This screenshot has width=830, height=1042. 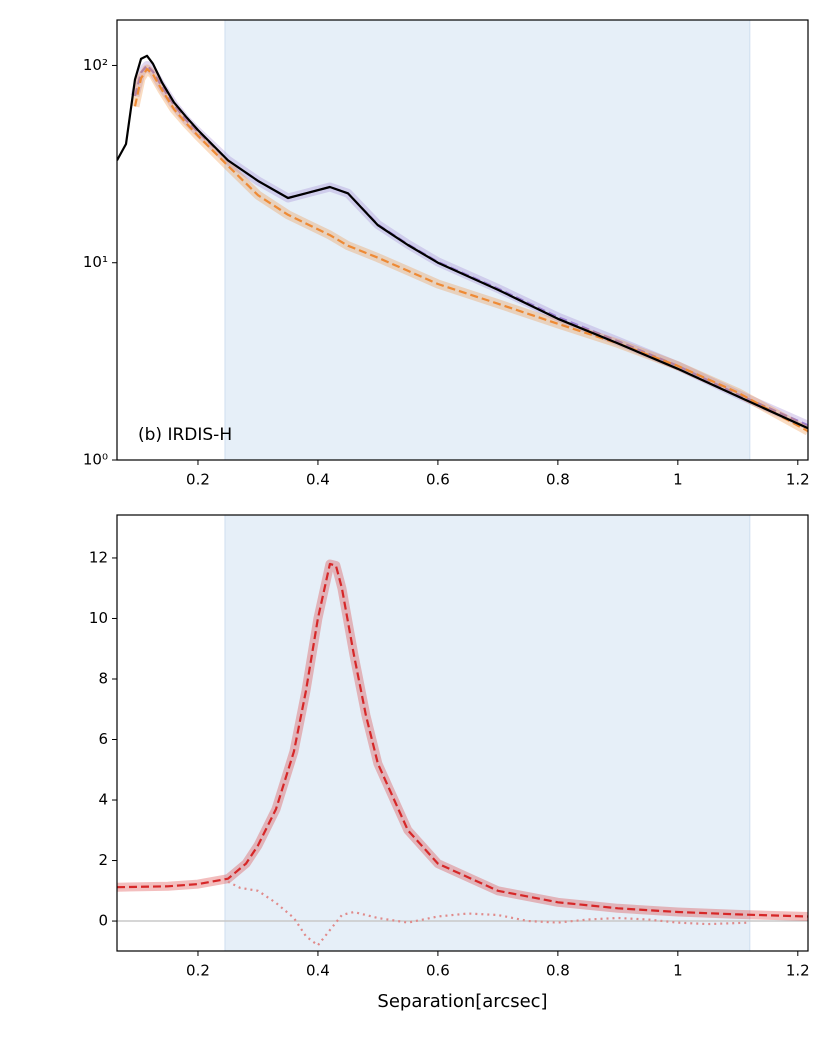 I want to click on y-tick-label: 10, so click(x=98, y=618).